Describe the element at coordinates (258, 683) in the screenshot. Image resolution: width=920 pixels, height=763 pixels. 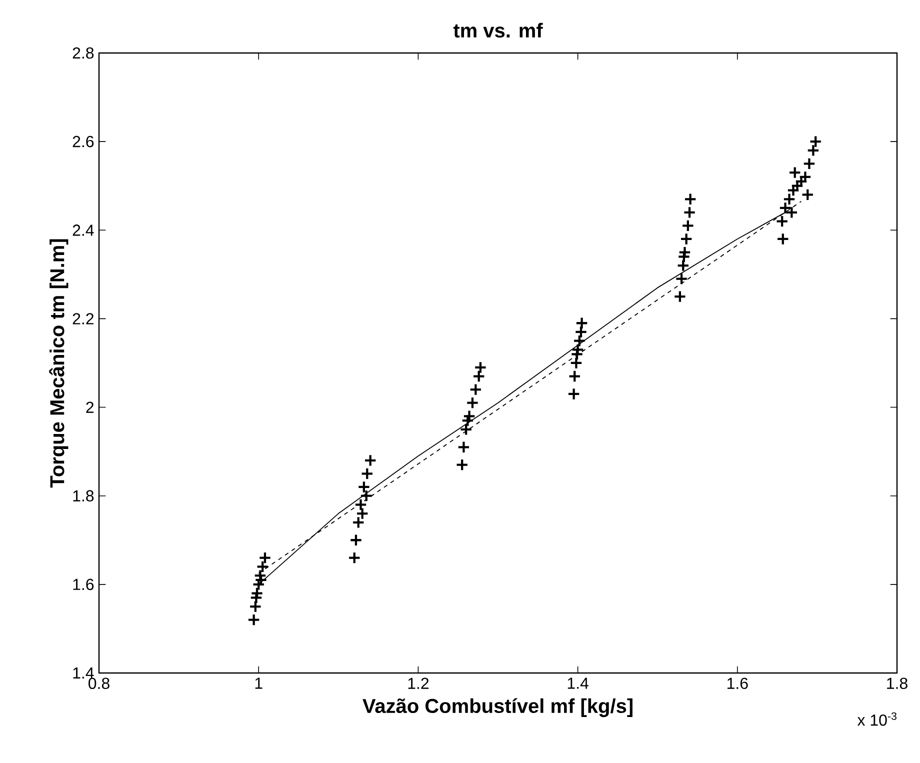
I see `x-tick-label: 1` at that location.